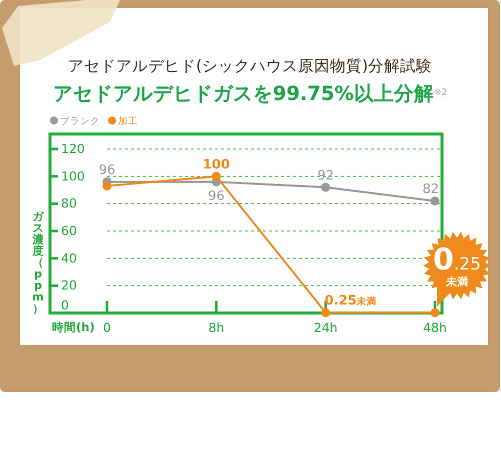  What do you see at coordinates (107, 327) in the screenshot?
I see `x-tick-label: 0` at bounding box center [107, 327].